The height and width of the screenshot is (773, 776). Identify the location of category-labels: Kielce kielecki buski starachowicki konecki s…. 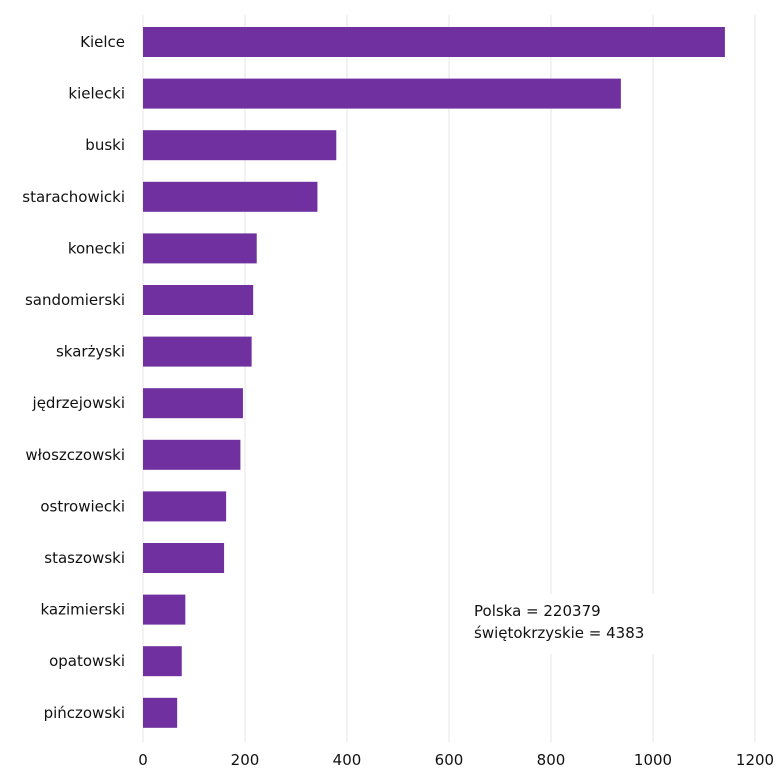
(73, 377).